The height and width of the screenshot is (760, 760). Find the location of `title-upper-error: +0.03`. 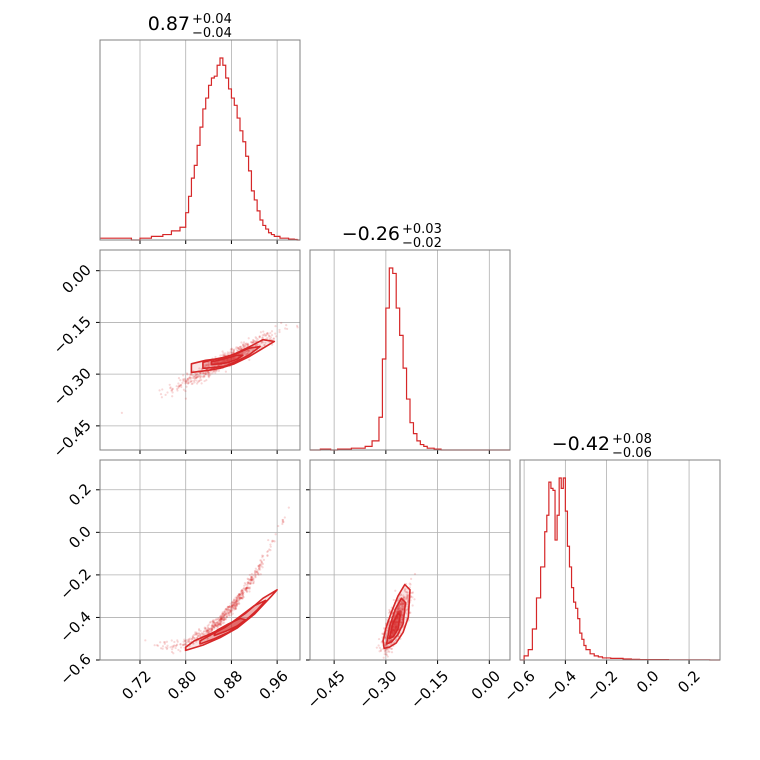

title-upper-error: +0.03 is located at coordinates (422, 229).